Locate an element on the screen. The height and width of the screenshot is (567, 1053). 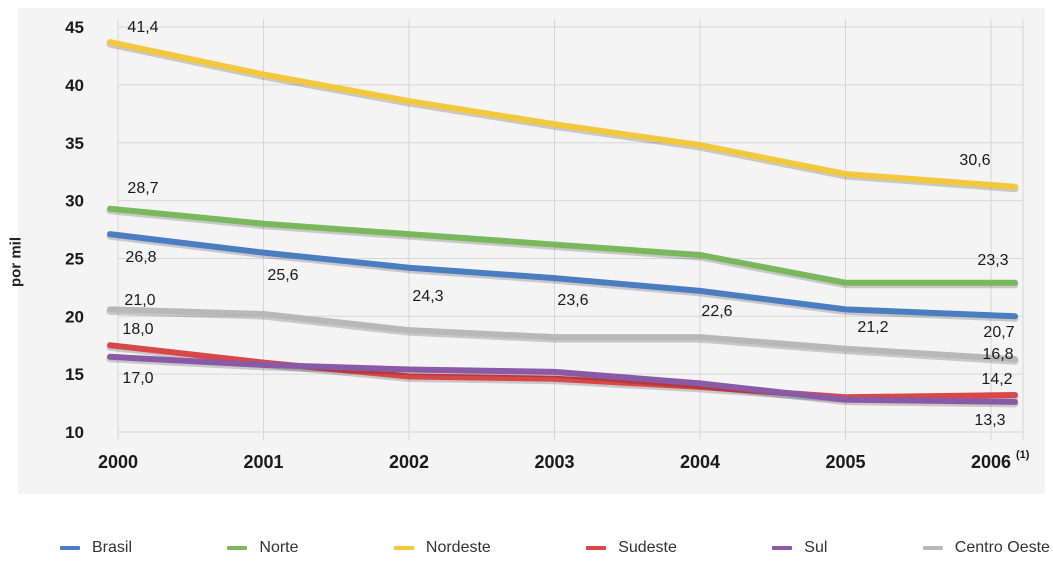
legend-item-norte: Norte is located at coordinates (263, 548).